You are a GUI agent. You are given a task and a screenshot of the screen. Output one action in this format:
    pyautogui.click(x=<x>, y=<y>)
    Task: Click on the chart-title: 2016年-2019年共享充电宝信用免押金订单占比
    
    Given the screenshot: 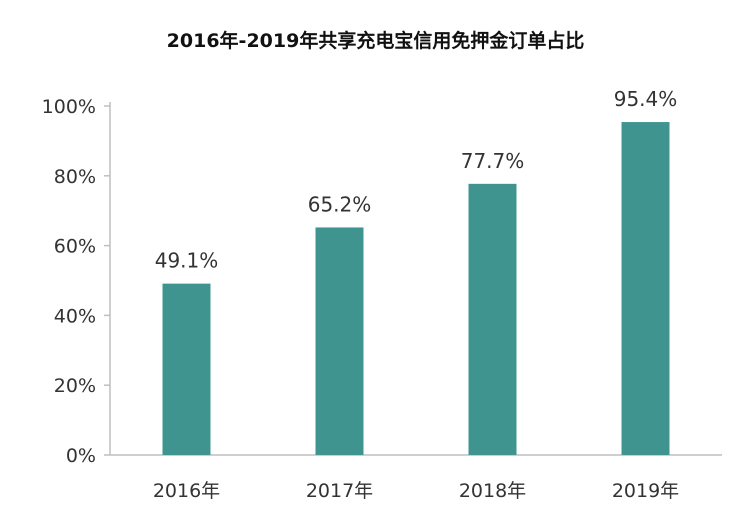 What is the action you would take?
    pyautogui.click(x=375, y=41)
    